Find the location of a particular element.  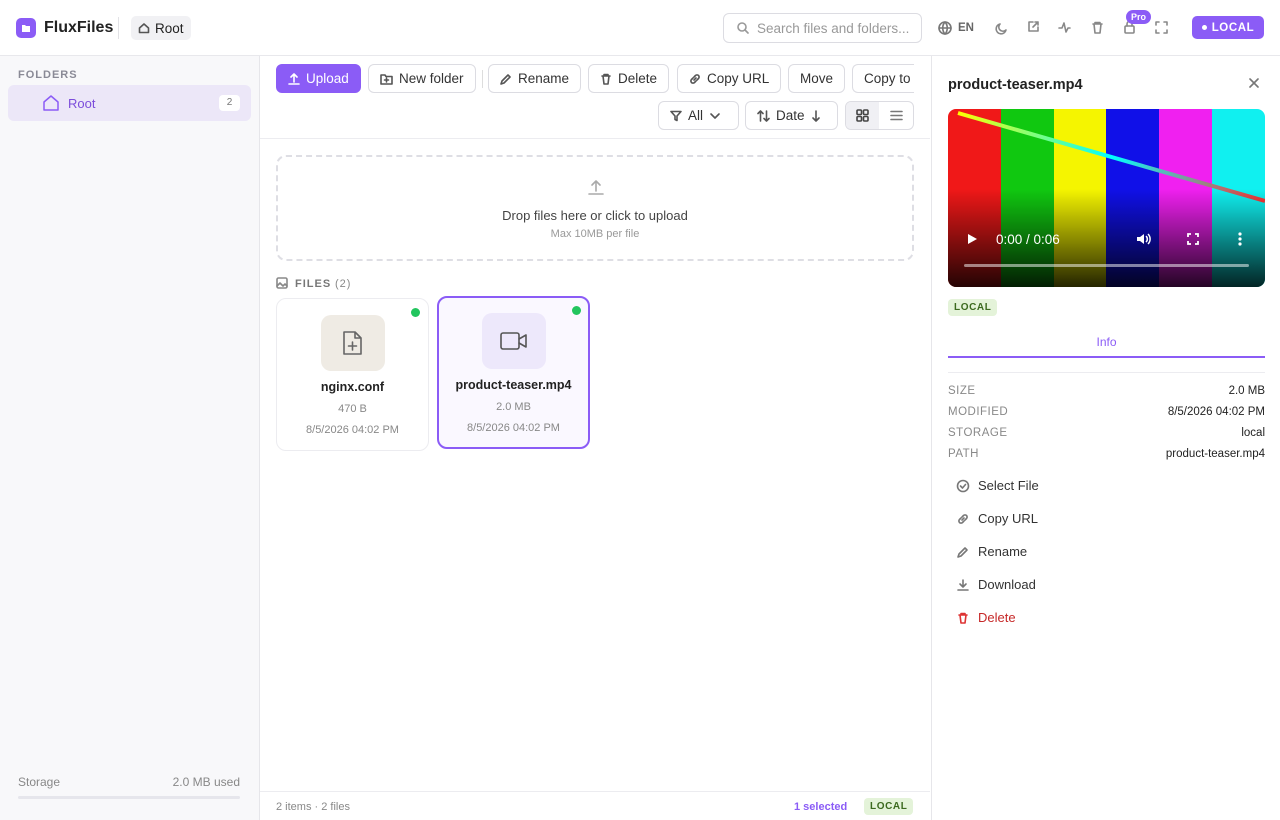

storage-label: LOCAL is located at coordinates (1233, 27).